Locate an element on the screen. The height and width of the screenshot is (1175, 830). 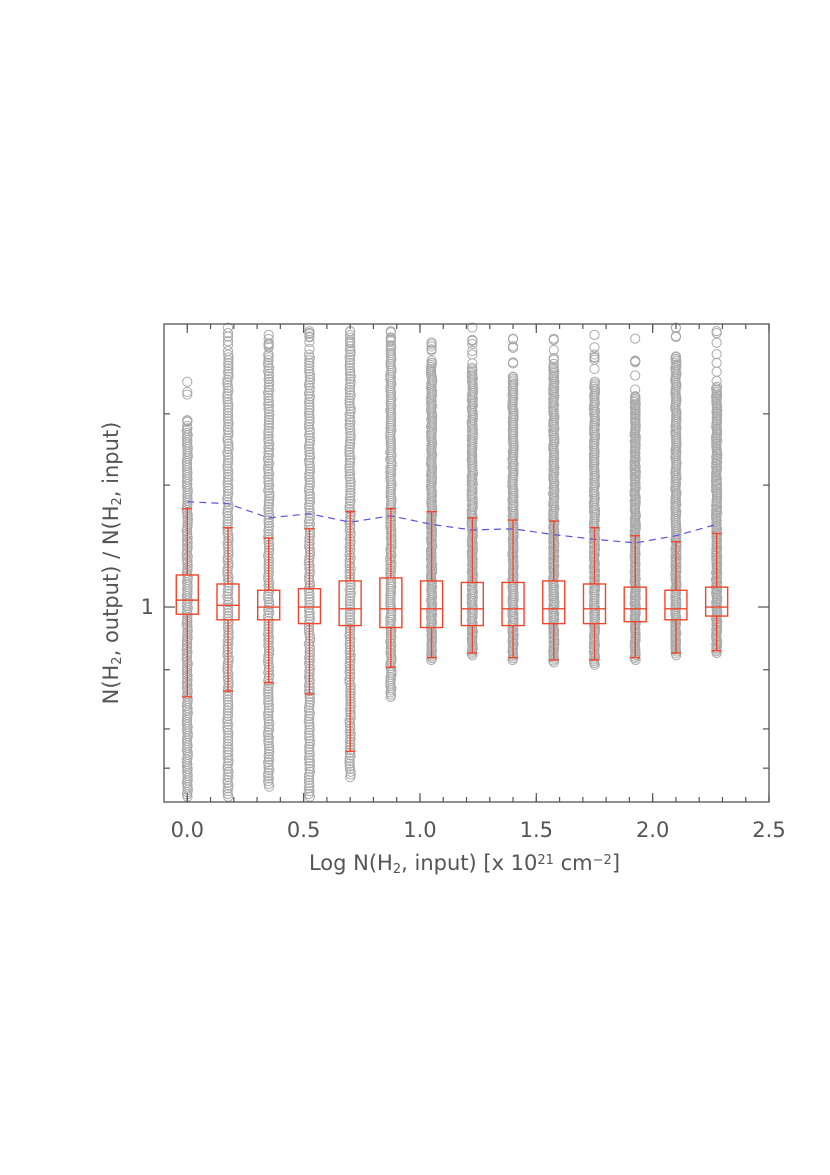
label-text: , input) [x 10 is located at coordinates (469, 863).